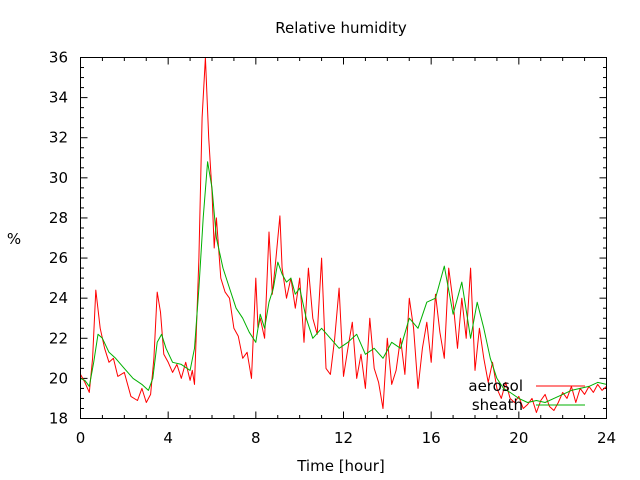  I want to click on y-tick-label: 28, so click(58, 218).